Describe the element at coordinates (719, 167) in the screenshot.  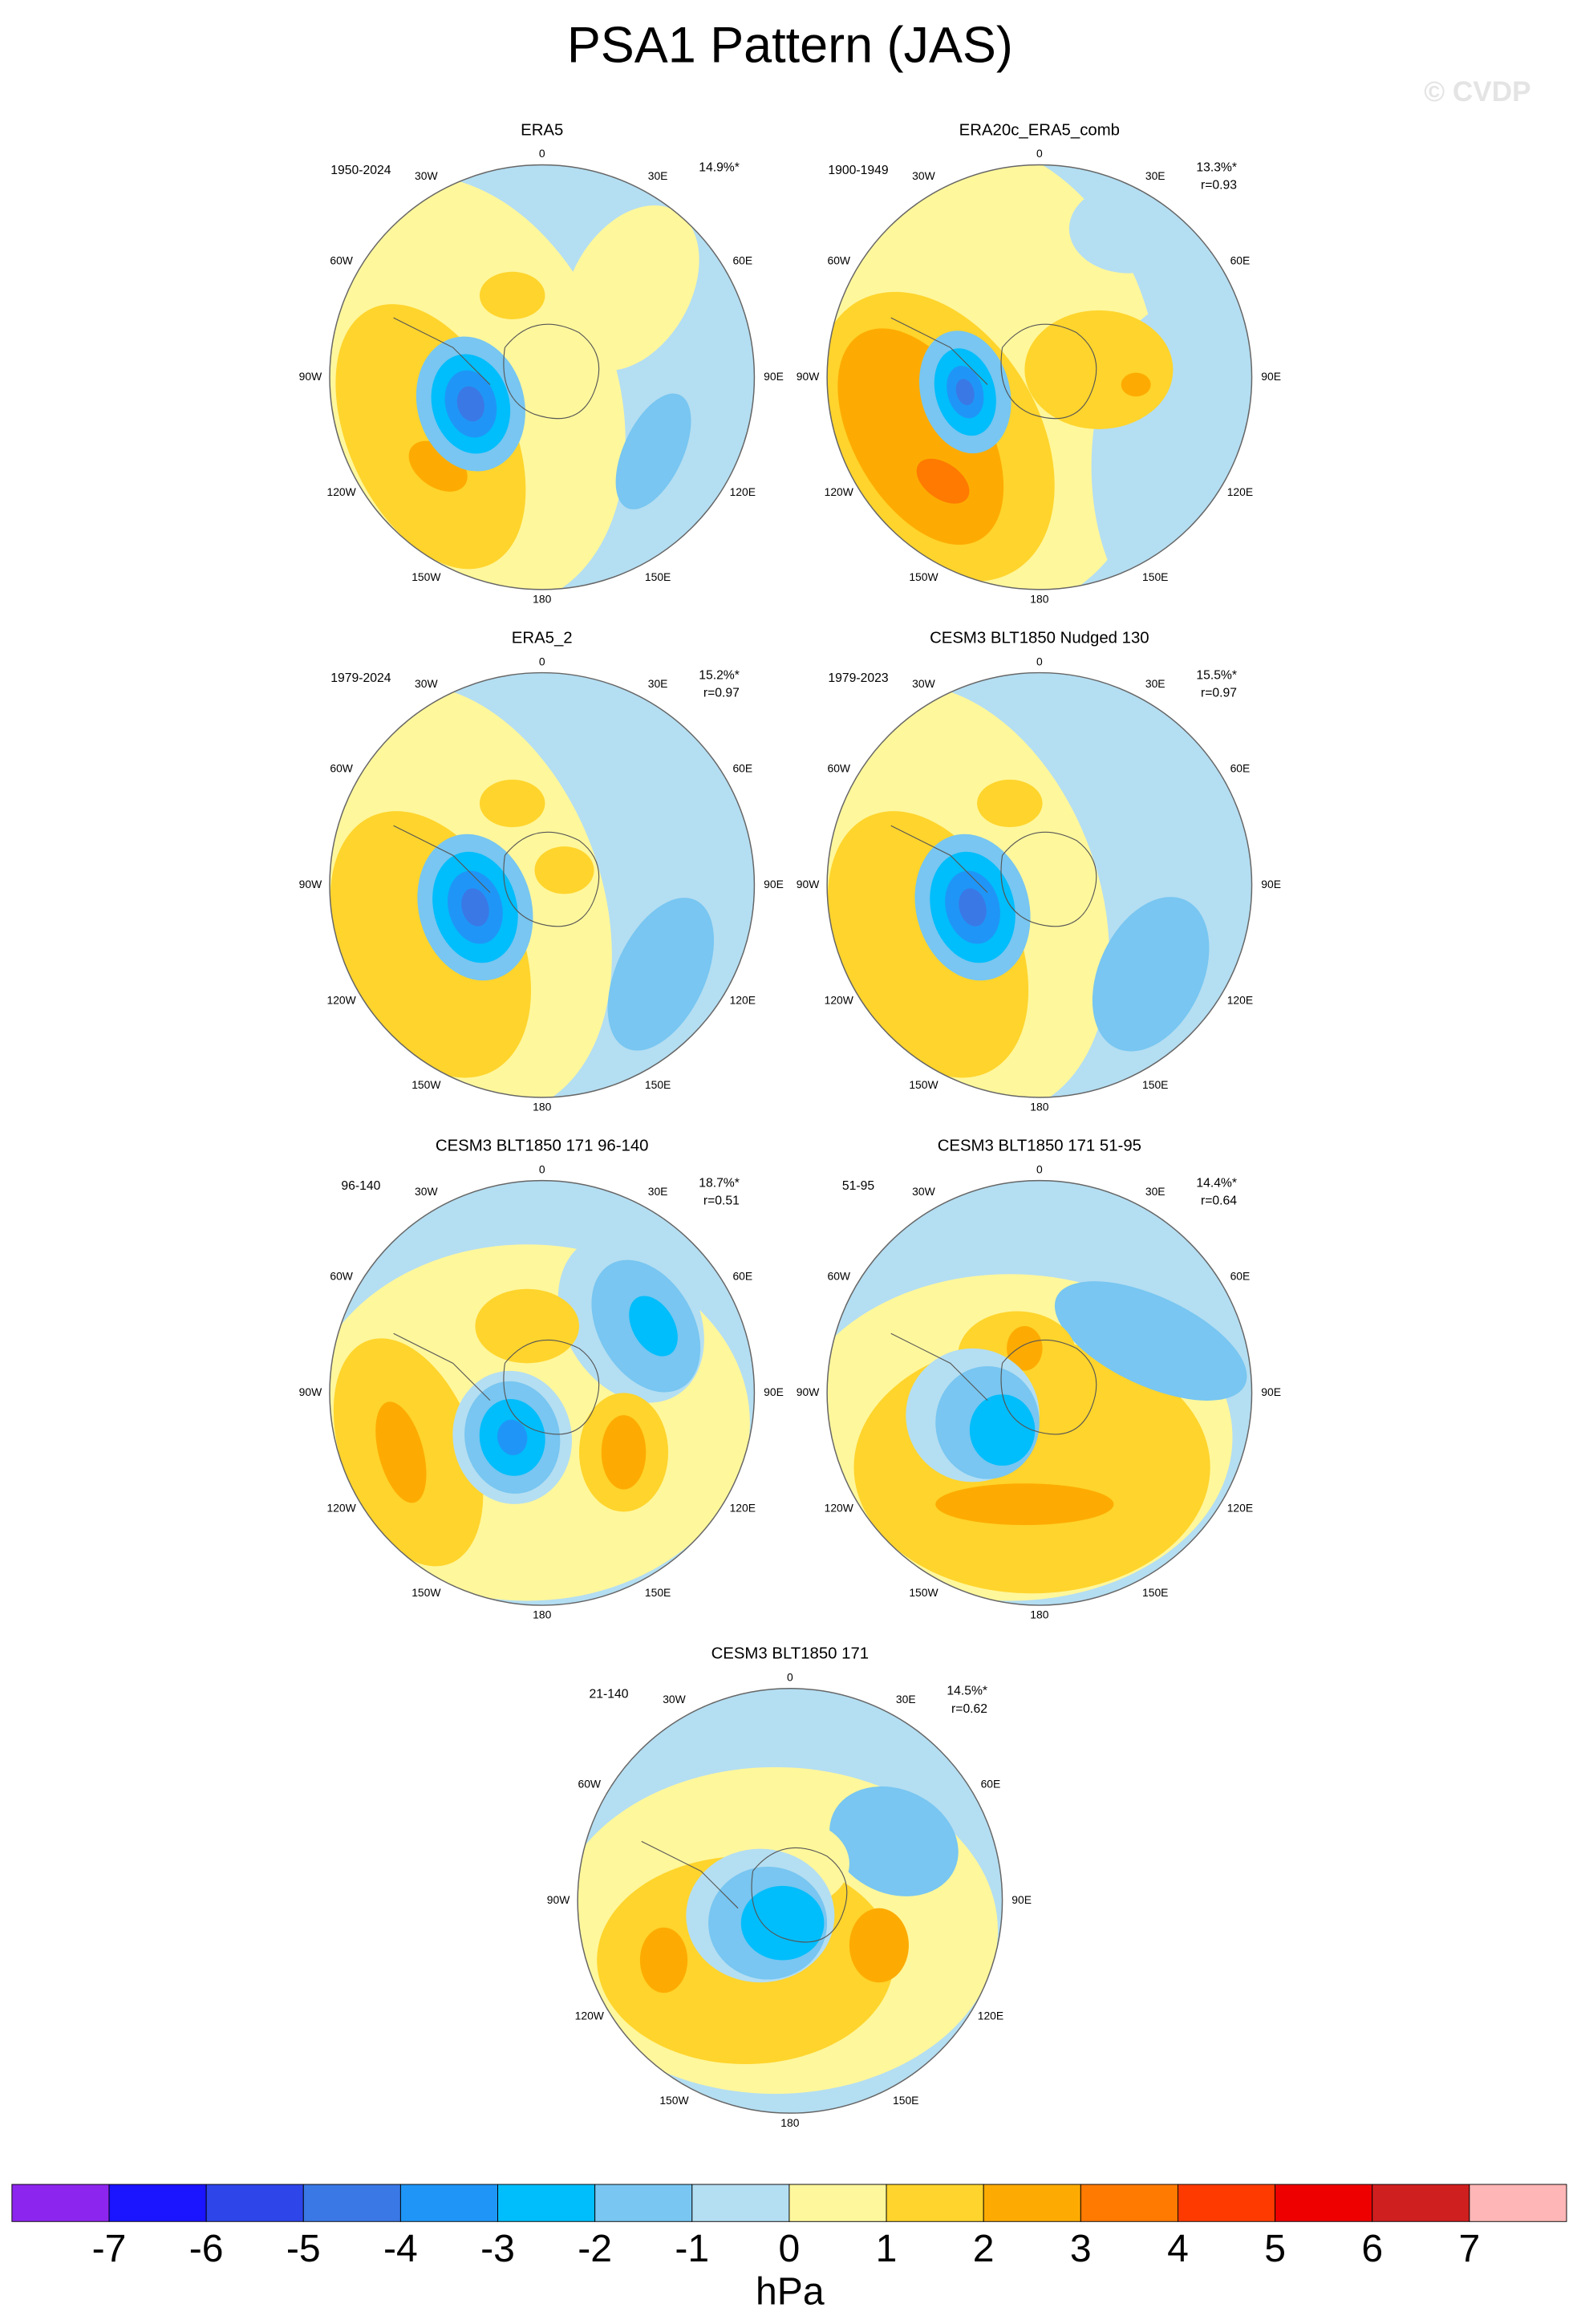
I see `variance-label: 14.9%*` at that location.